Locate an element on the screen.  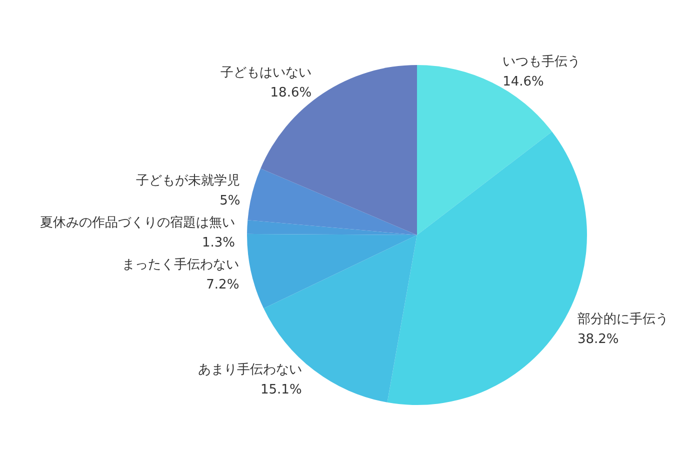
data-label: 18.6% is located at coordinates (291, 93).